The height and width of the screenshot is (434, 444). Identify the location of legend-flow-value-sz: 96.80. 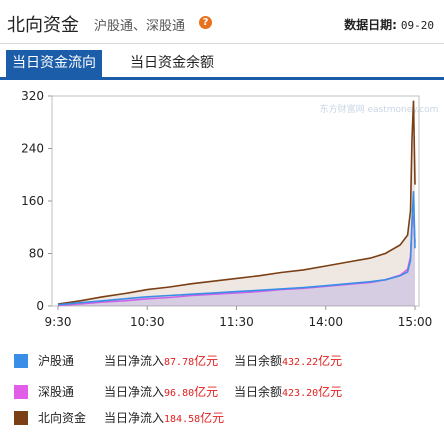
(179, 393).